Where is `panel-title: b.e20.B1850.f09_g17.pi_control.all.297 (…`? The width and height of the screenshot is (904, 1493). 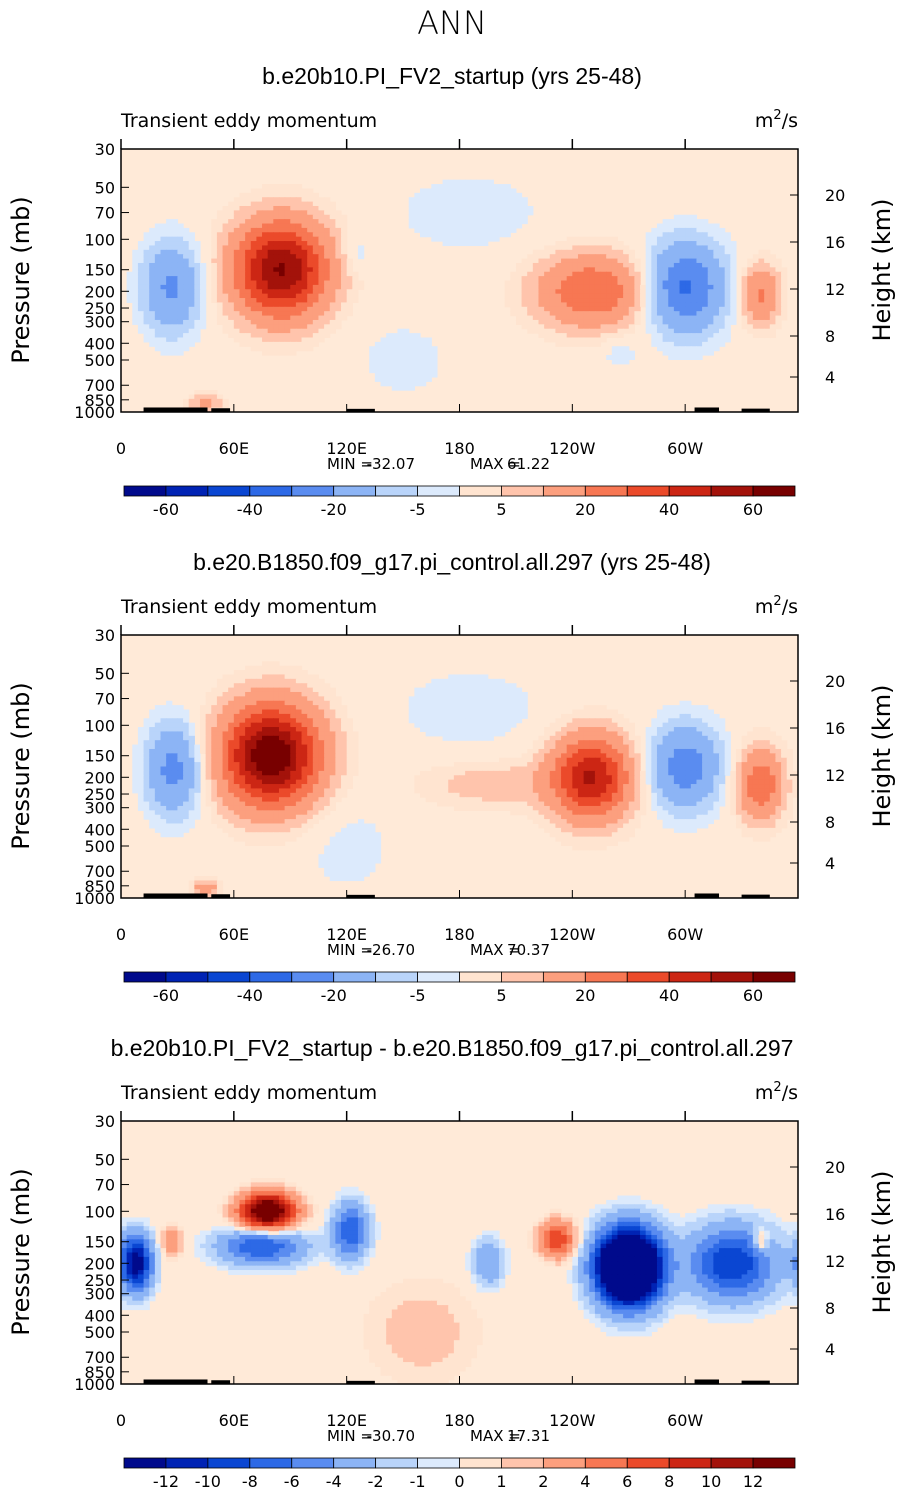
panel-title: b.e20.B1850.f09_g17.pi_control.all.297 (… is located at coordinates (452, 562).